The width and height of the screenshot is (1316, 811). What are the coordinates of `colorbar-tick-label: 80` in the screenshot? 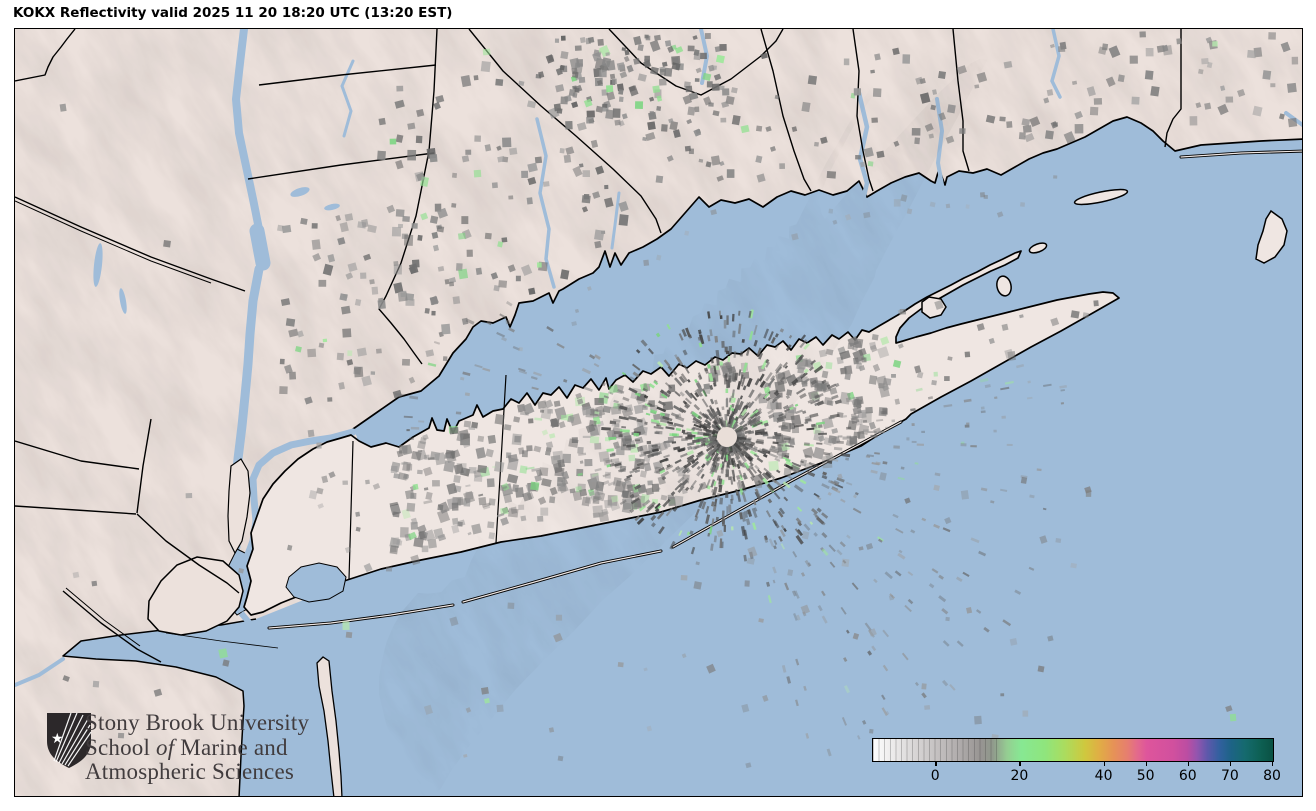 It's located at (1272, 776).